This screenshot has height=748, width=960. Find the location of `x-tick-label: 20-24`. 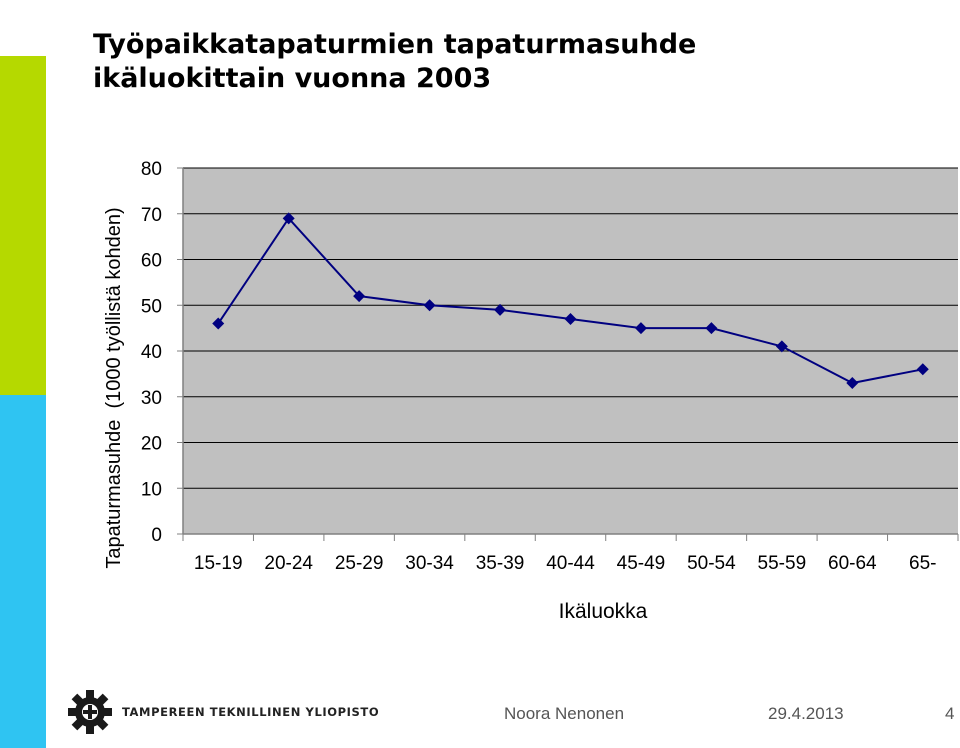

x-tick-label: 20-24 is located at coordinates (288, 563).